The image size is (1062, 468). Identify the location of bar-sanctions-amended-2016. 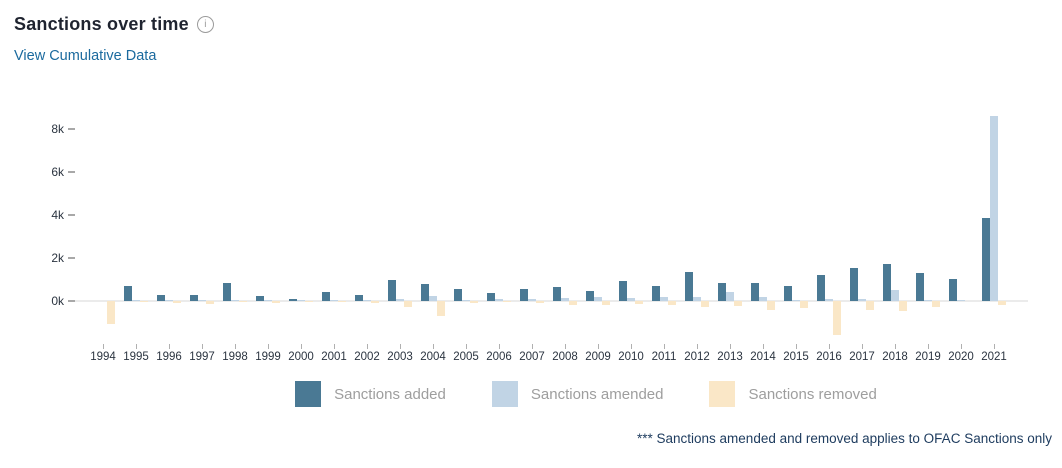
(829, 299).